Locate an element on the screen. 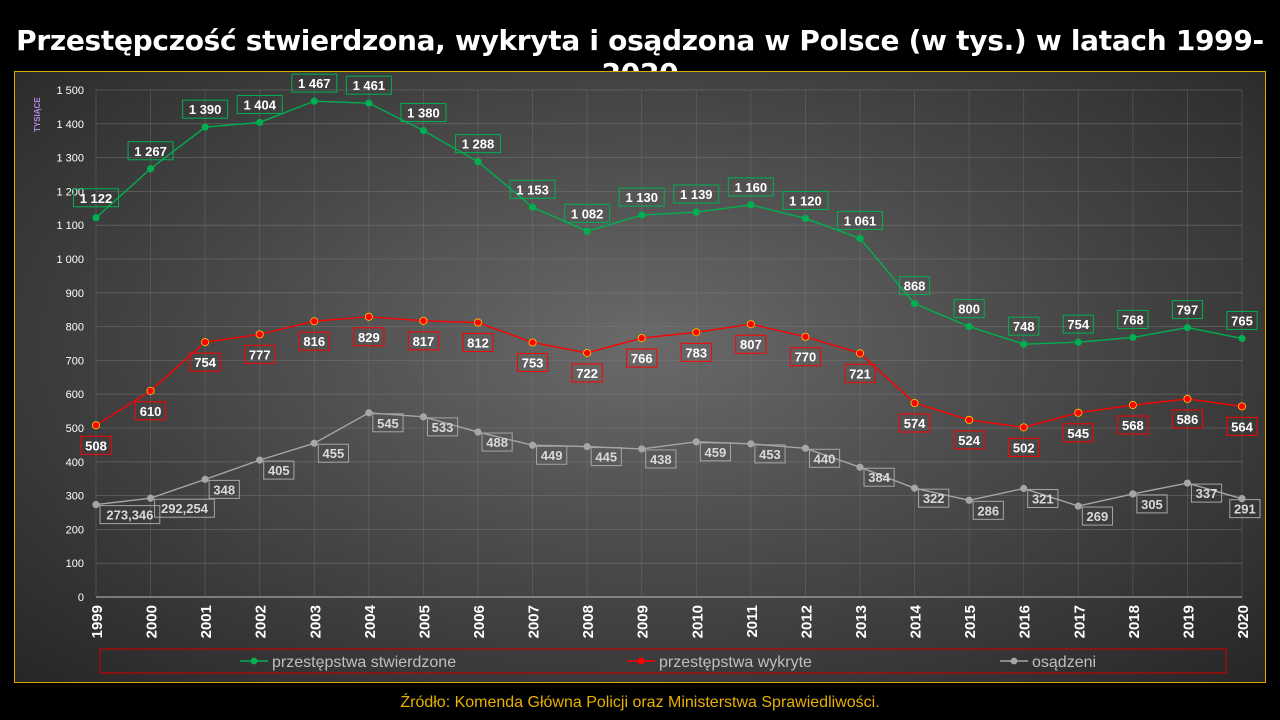  data-label: 800 is located at coordinates (969, 309).